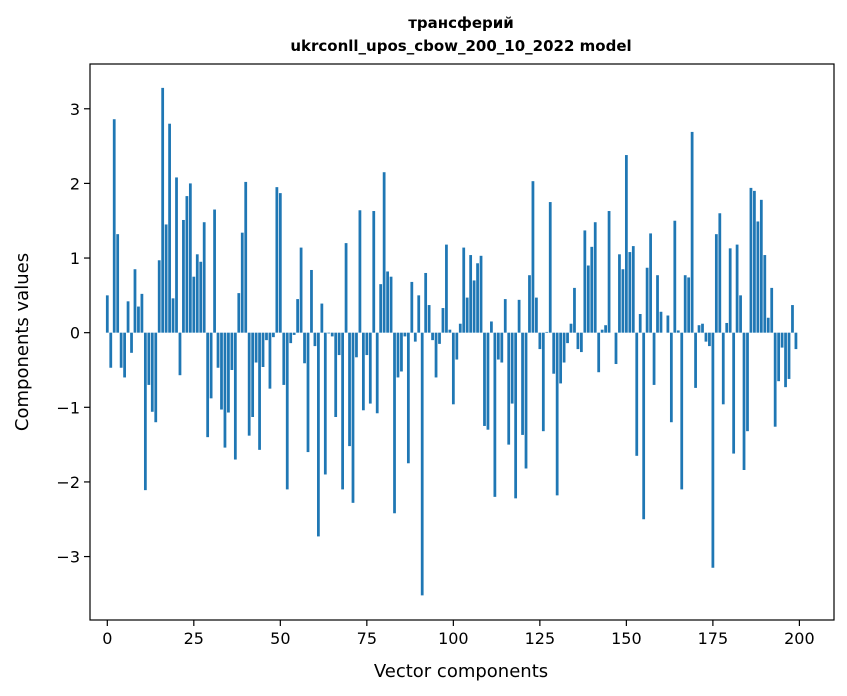  I want to click on y-axis-label: Components values, so click(22, 342).